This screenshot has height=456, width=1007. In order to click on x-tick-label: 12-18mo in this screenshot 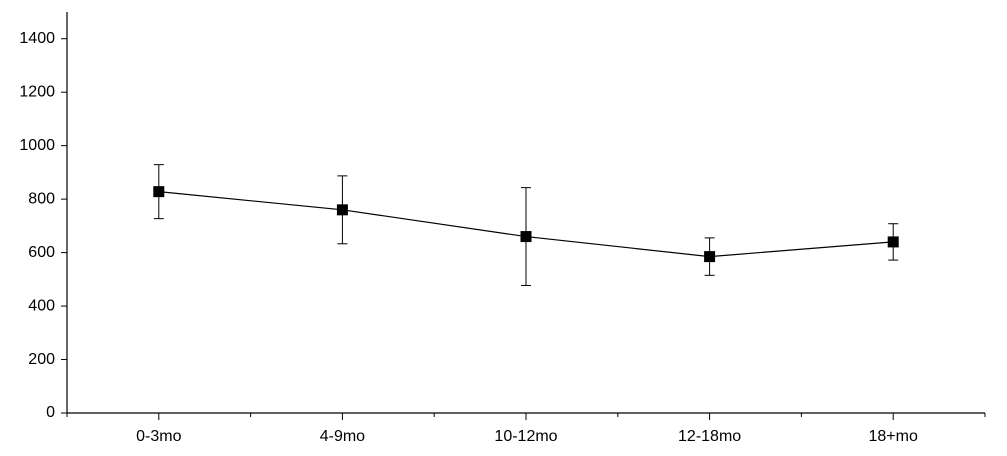, I will do `click(709, 436)`.